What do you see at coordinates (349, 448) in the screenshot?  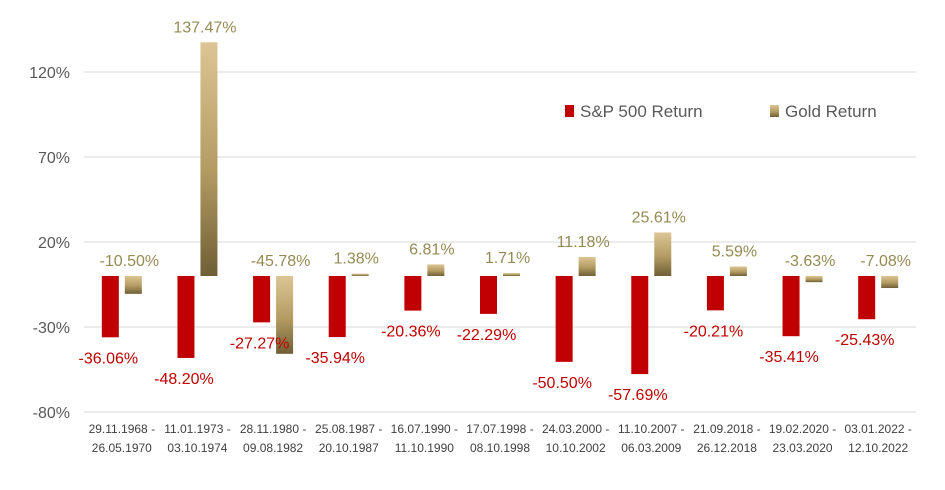 I see `x-tick-label: 20.10.1987` at bounding box center [349, 448].